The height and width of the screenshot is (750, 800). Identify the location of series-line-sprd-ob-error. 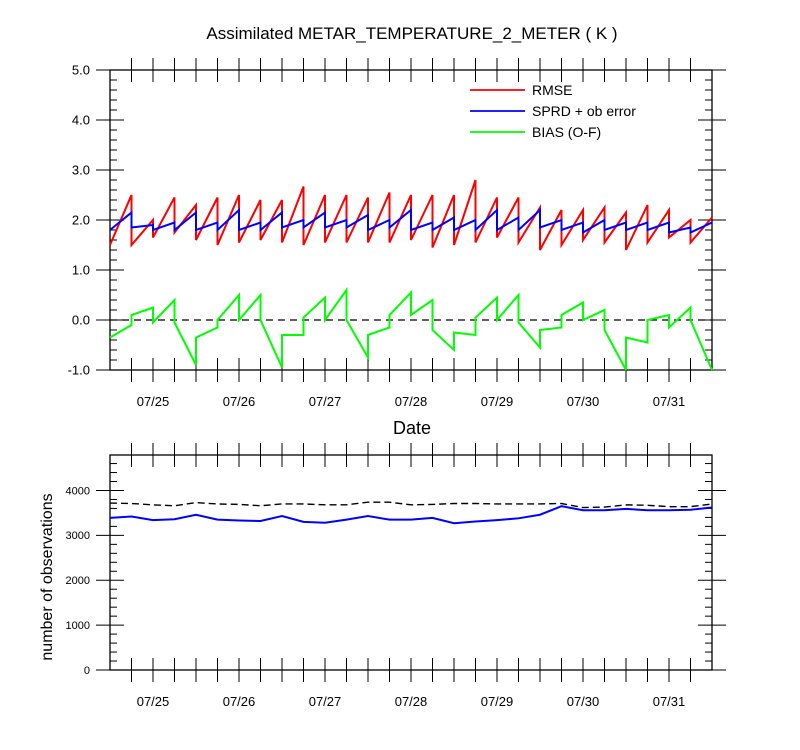
(411, 221).